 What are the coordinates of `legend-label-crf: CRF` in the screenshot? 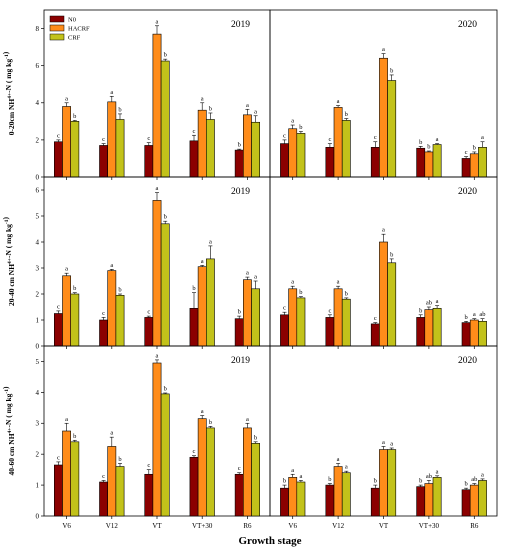 It's located at (74, 38).